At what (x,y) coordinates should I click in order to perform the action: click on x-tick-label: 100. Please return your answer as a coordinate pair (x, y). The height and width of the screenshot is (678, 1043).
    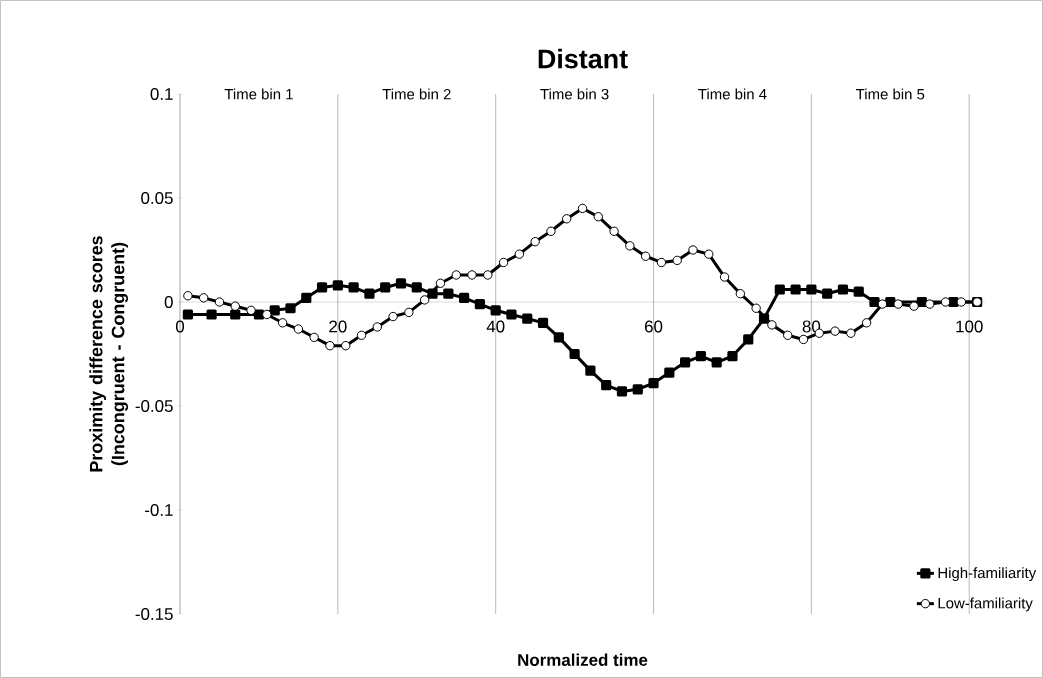
    Looking at the image, I should click on (969, 326).